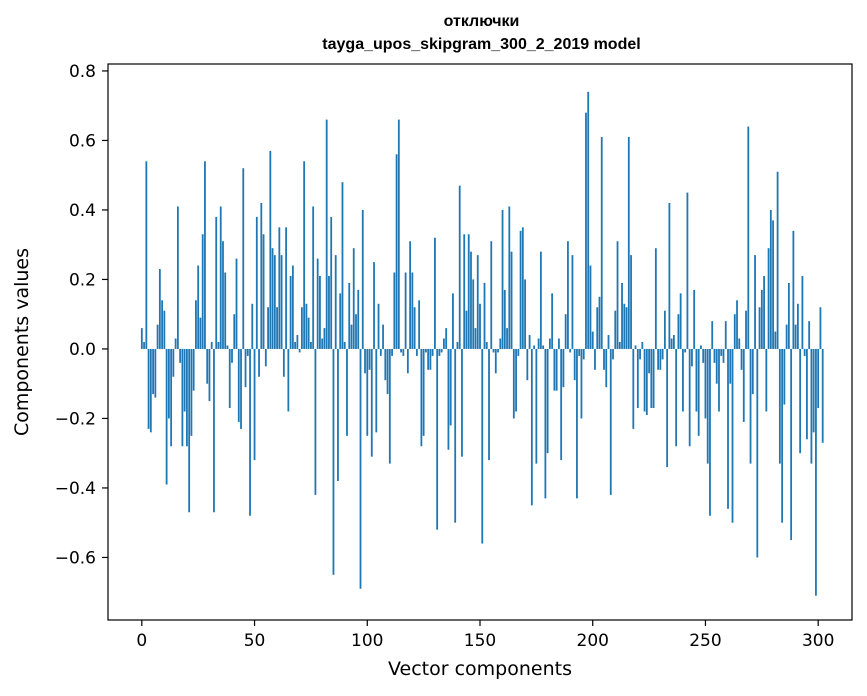  Describe the element at coordinates (81, 315) in the screenshot. I see `y-axis-ticks: −0.6 −0.4 −0.2 0.0 0.2 0.4 0.6 0.8` at that location.